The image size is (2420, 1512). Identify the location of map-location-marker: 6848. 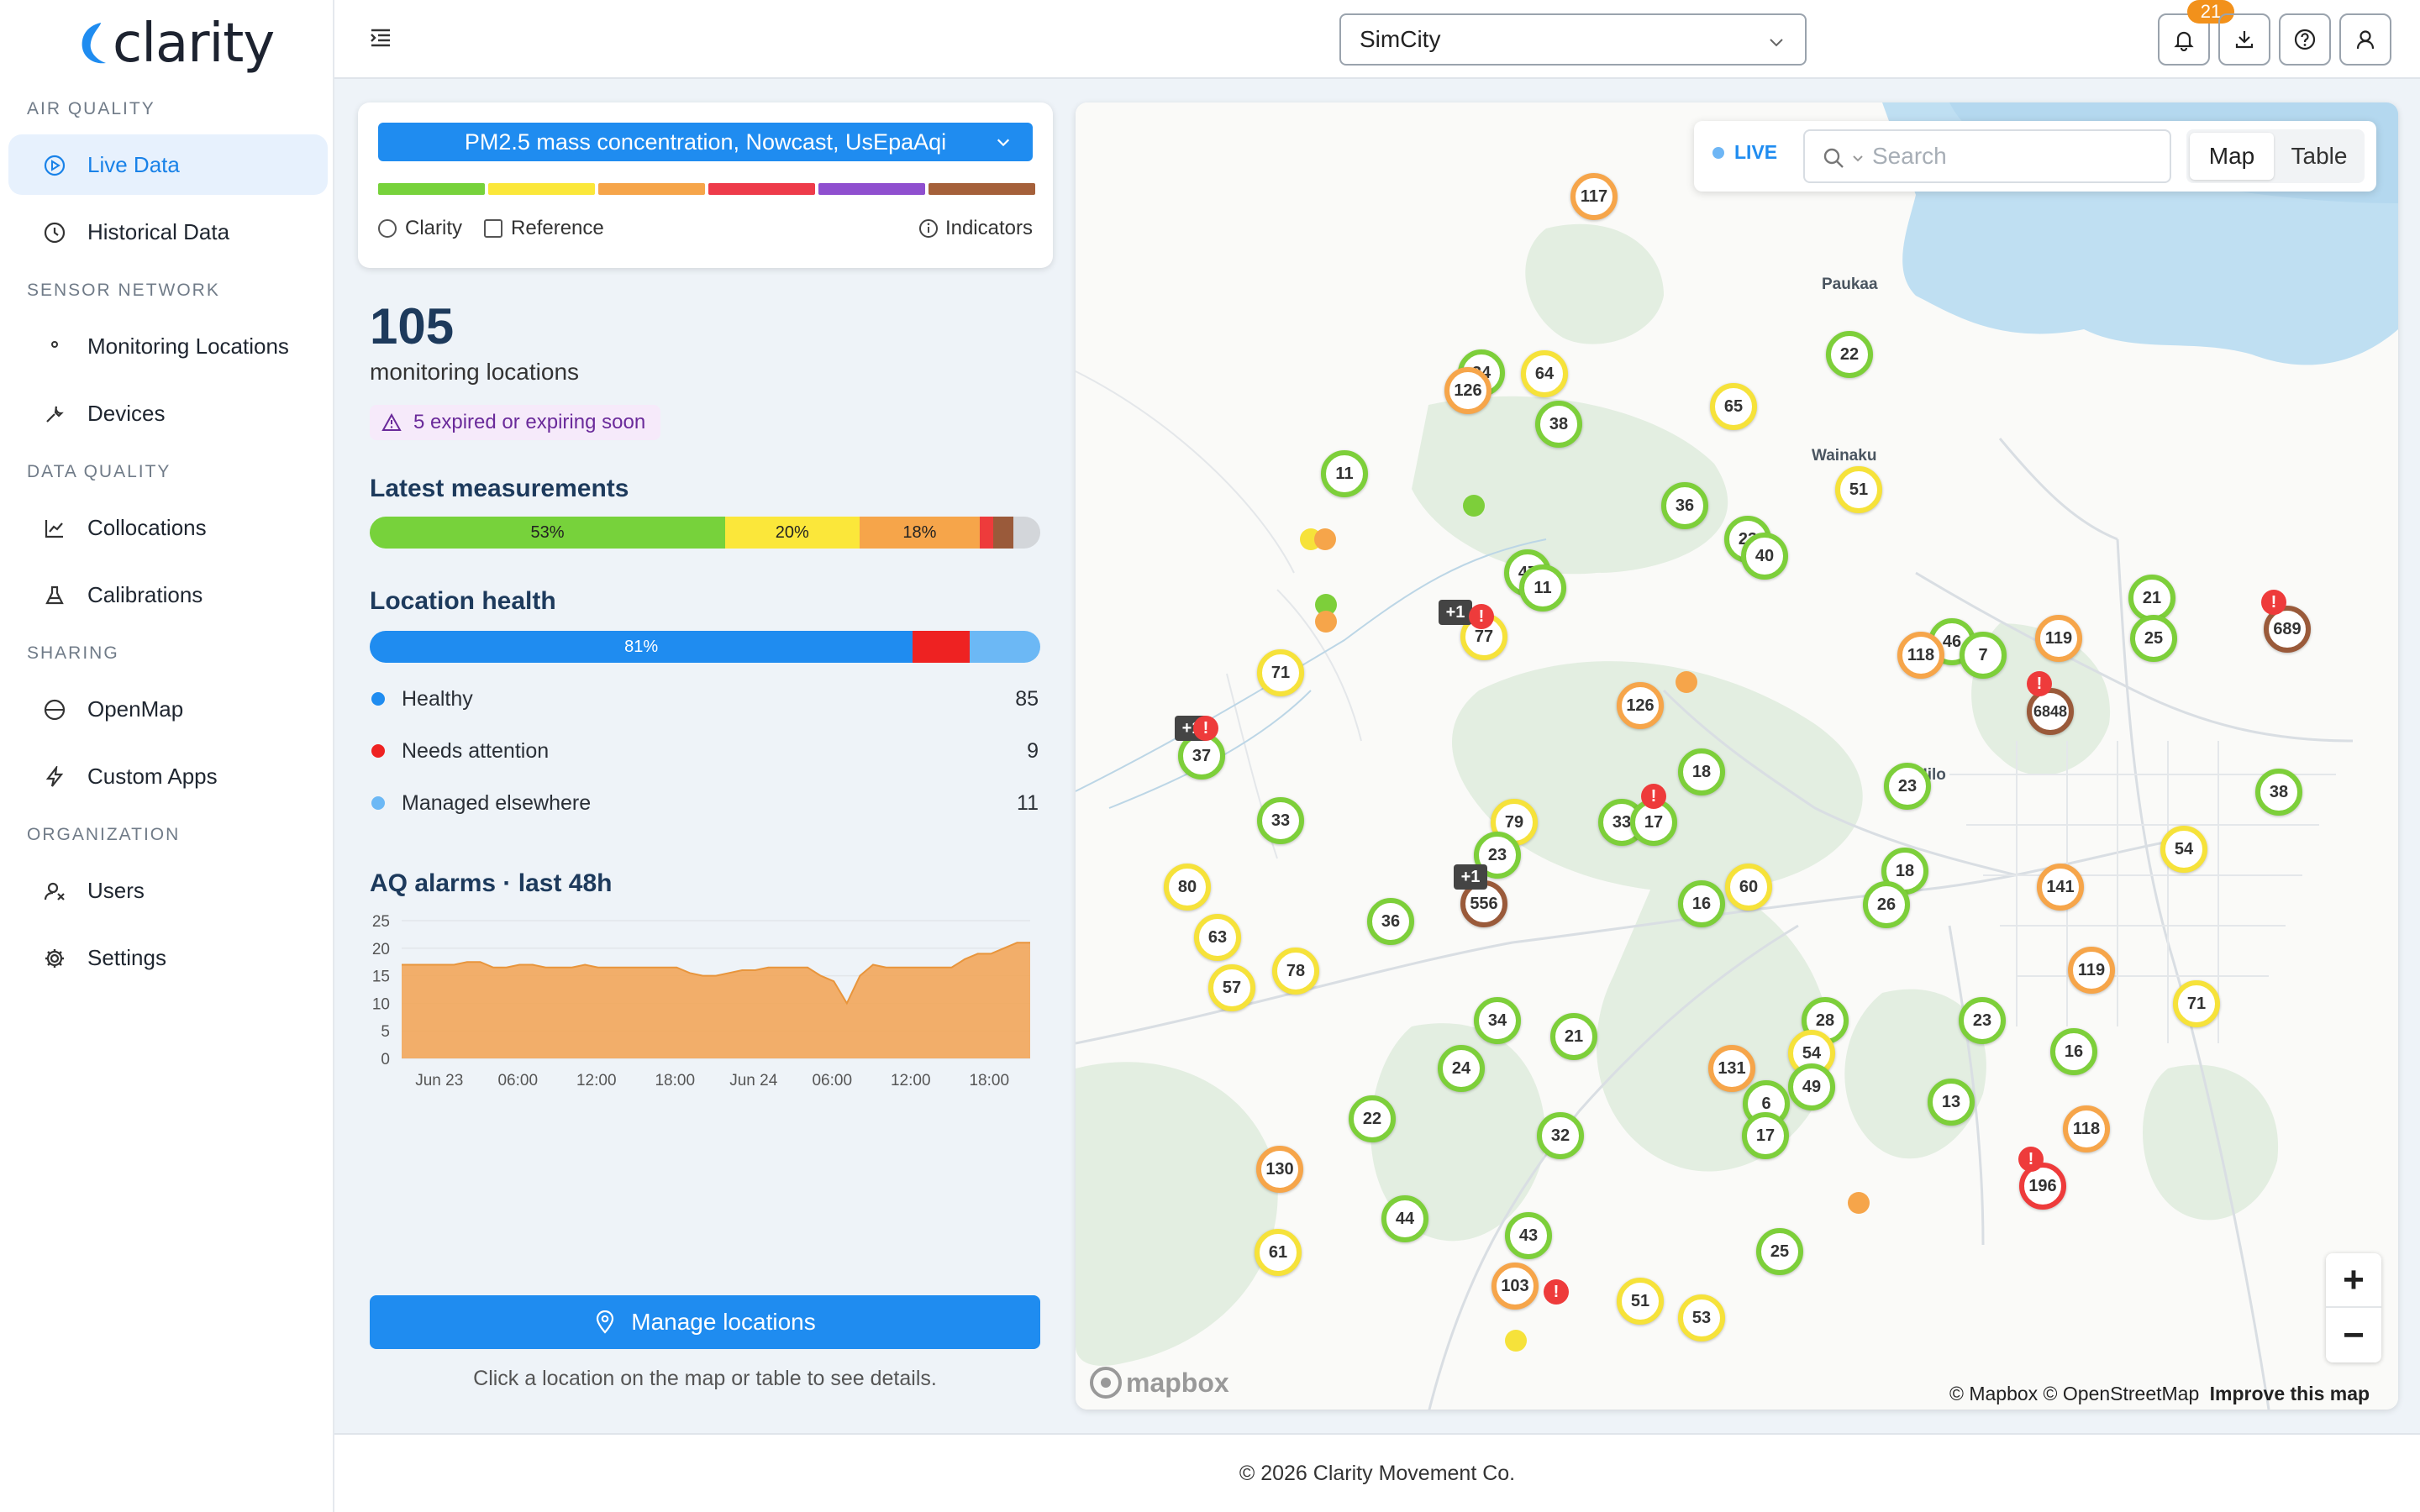
(2050, 711).